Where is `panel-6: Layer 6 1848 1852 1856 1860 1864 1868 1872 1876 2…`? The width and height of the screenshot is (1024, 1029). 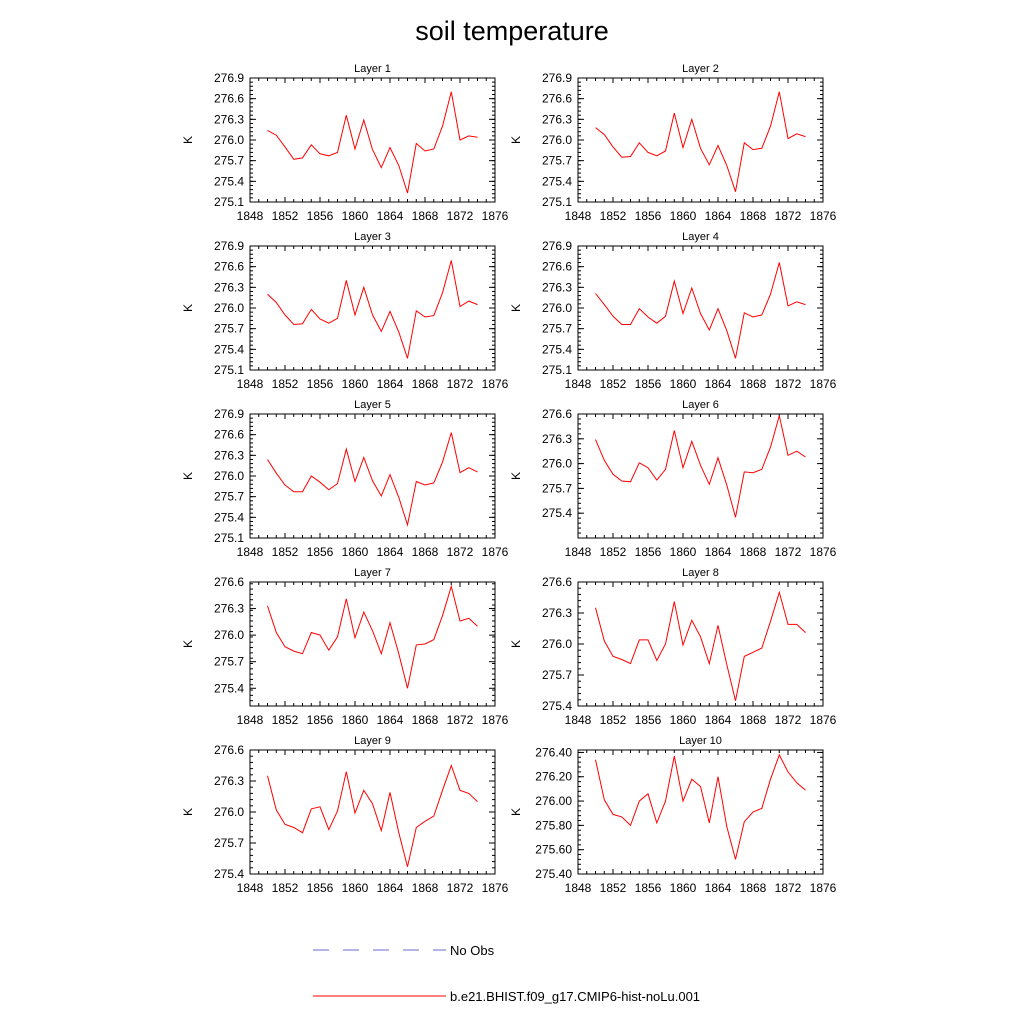
panel-6: Layer 6 1848 1852 1856 1860 1864 1868 1872 1876 2… is located at coordinates (673, 479).